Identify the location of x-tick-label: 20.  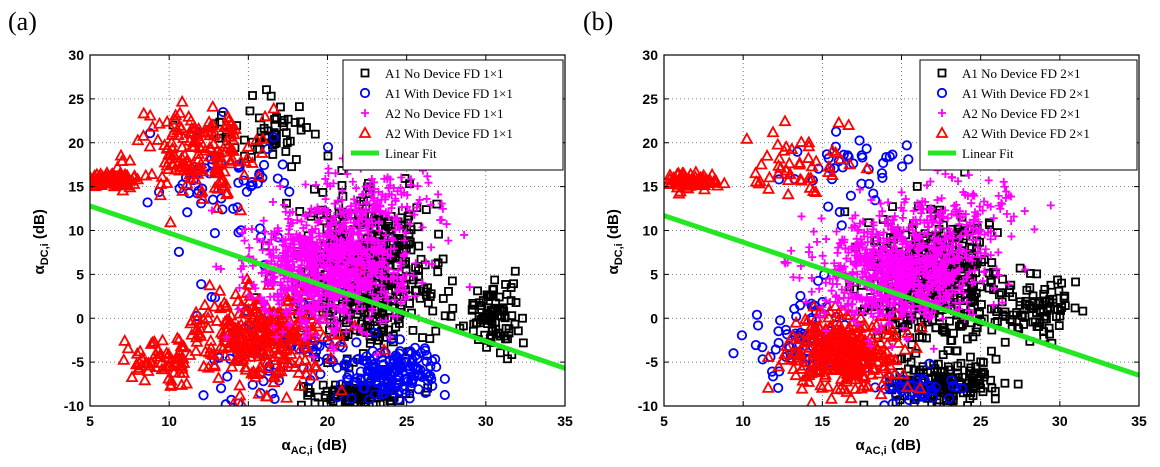
(328, 421).